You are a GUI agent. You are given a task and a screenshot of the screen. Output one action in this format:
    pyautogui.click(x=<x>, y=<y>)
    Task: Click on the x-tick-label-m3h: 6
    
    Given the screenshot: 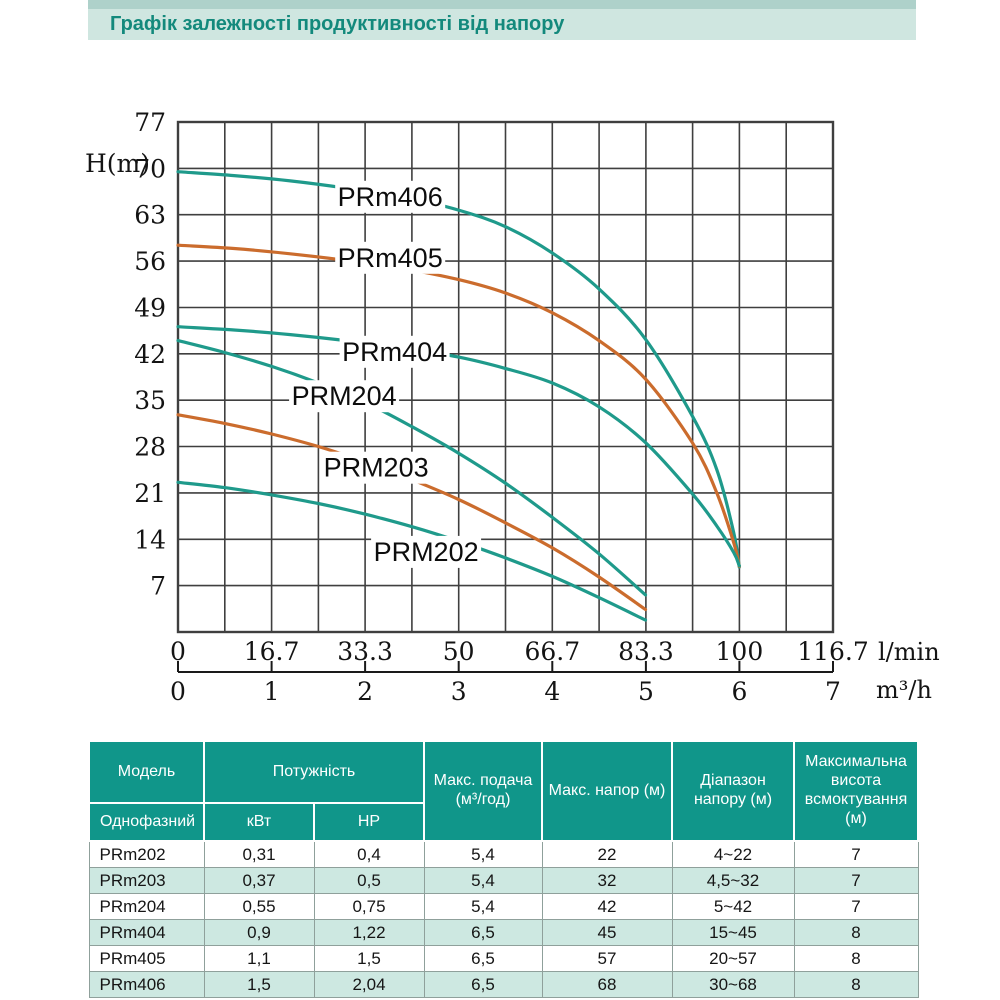 What is the action you would take?
    pyautogui.click(x=739, y=691)
    